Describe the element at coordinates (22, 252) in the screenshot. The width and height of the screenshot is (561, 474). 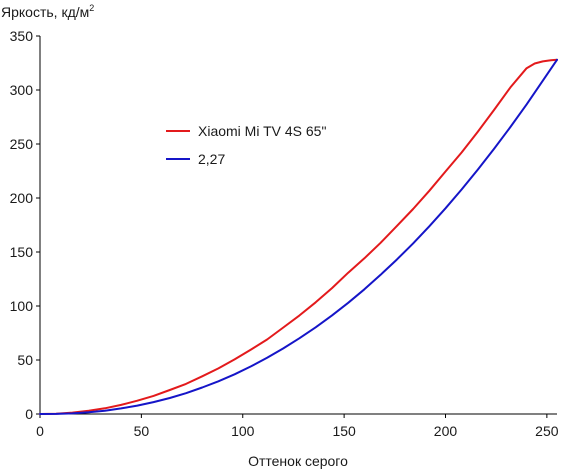
I see `y-tick-label: 150` at that location.